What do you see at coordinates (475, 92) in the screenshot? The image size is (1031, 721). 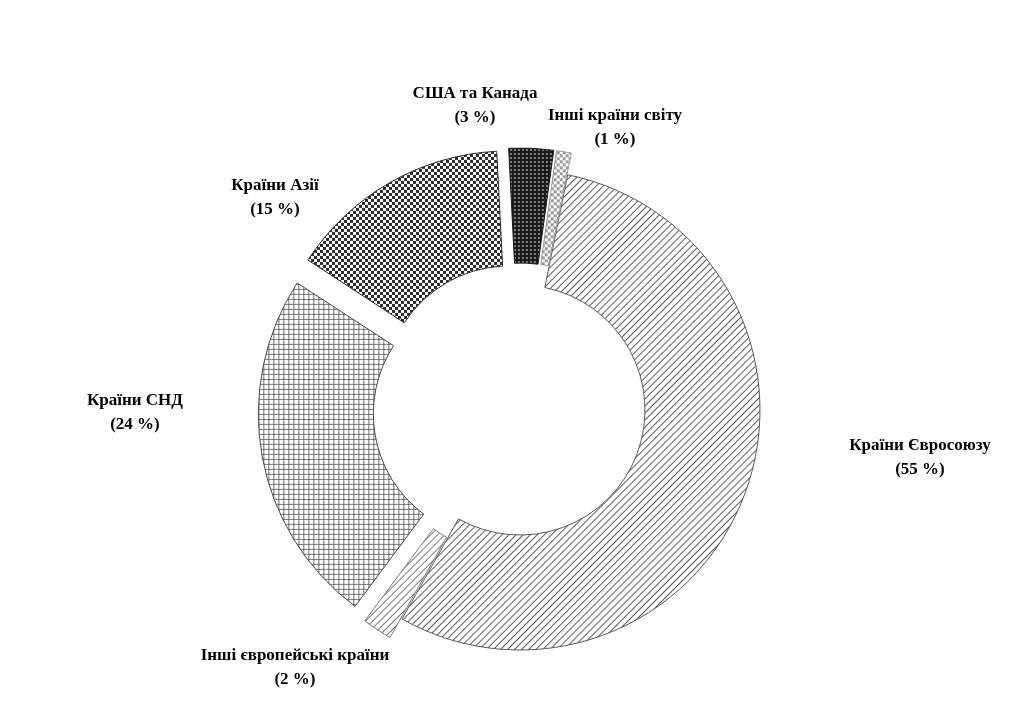 I see `slice-label: США та Канада` at bounding box center [475, 92].